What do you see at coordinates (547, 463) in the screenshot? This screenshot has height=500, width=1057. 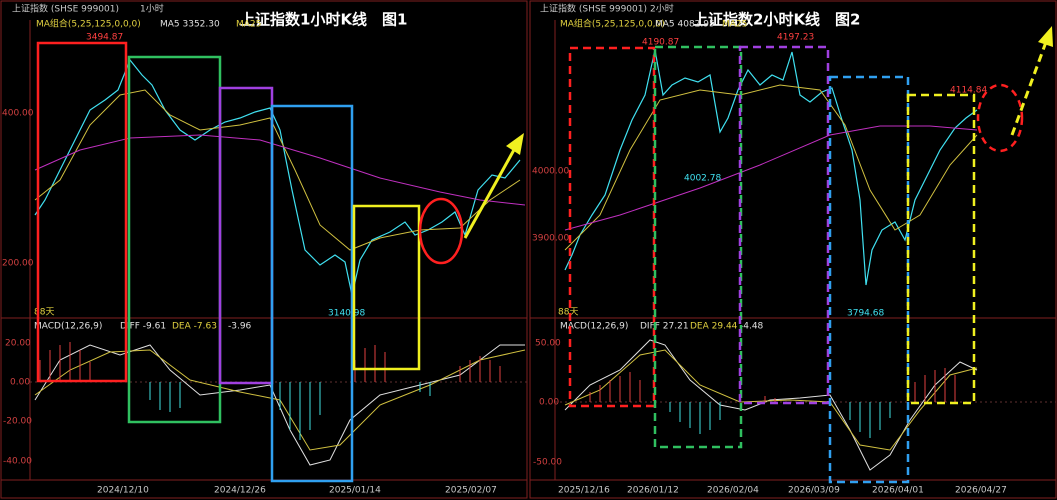 I see `macd-axis-label: -50.00` at bounding box center [547, 463].